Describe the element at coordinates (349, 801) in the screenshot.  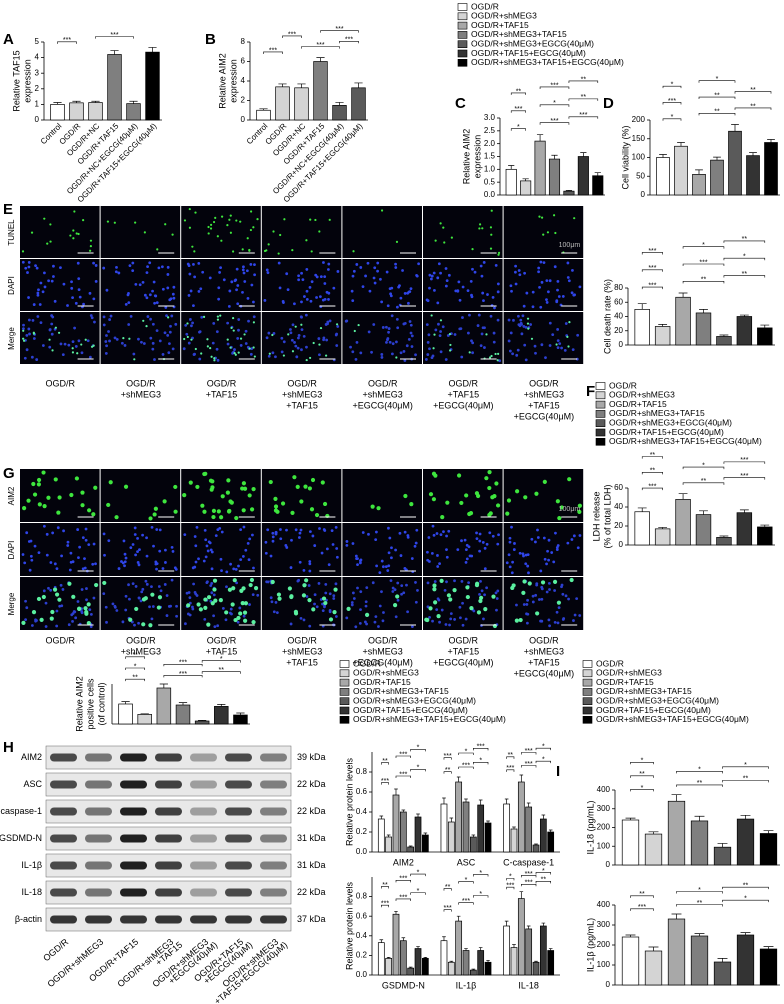
I see `y-axis-label: Relative protein levels` at that location.